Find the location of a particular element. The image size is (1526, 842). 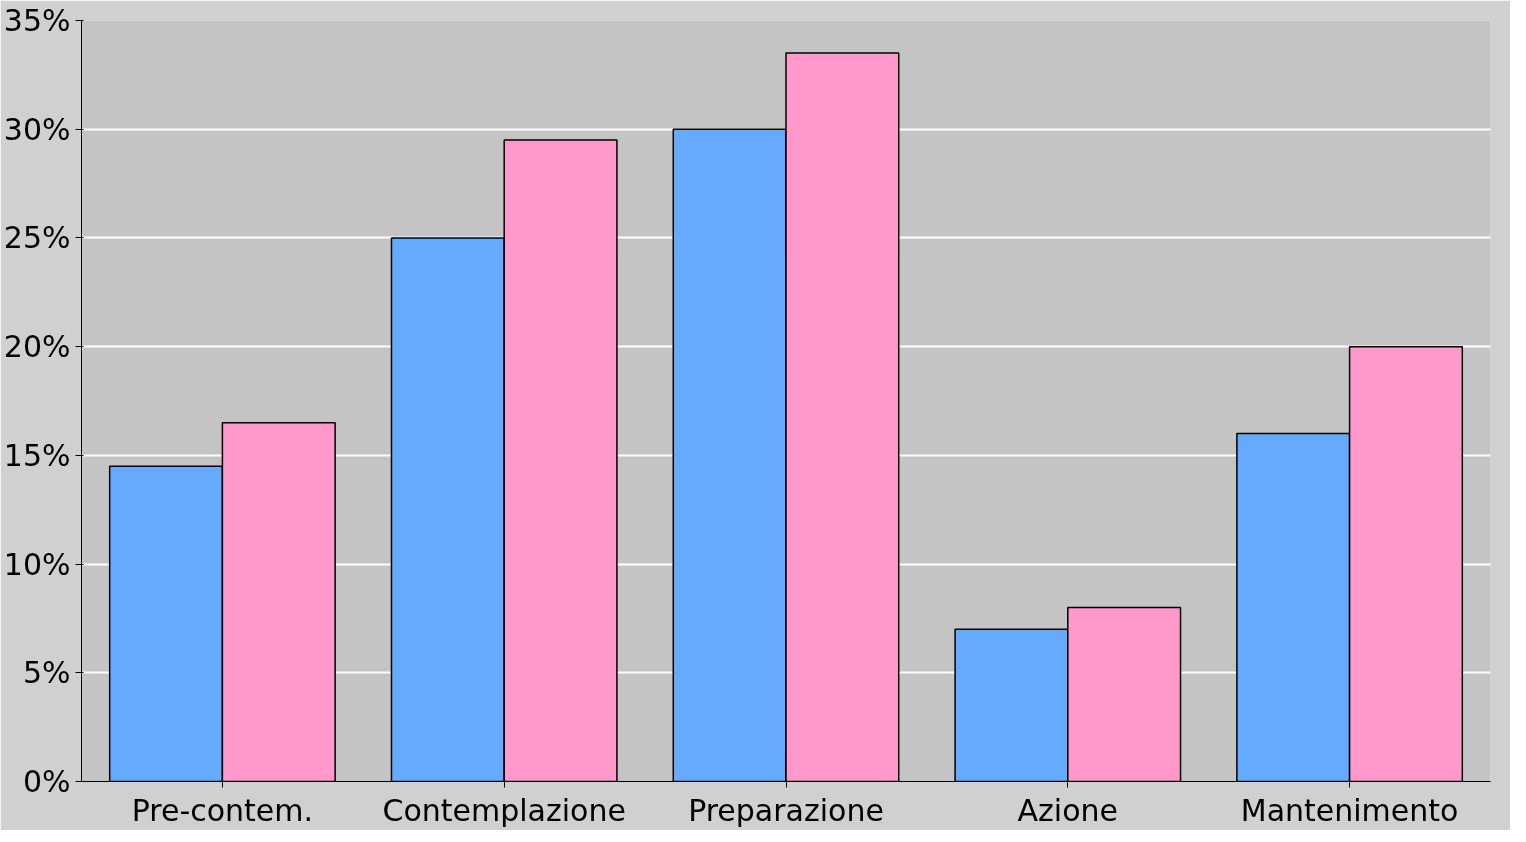

y-tick-label: 15% is located at coordinates (37, 455).